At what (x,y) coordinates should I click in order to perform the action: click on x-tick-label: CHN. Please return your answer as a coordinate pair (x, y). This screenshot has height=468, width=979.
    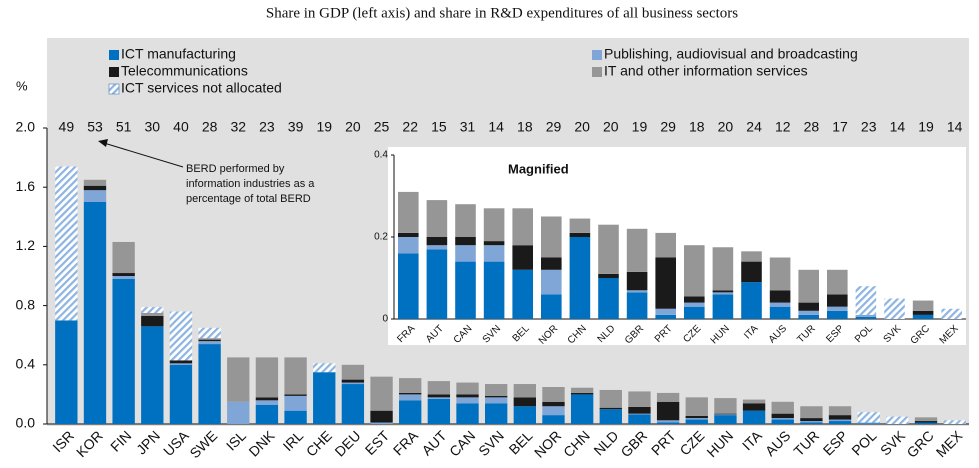
    Looking at the image, I should click on (576, 443).